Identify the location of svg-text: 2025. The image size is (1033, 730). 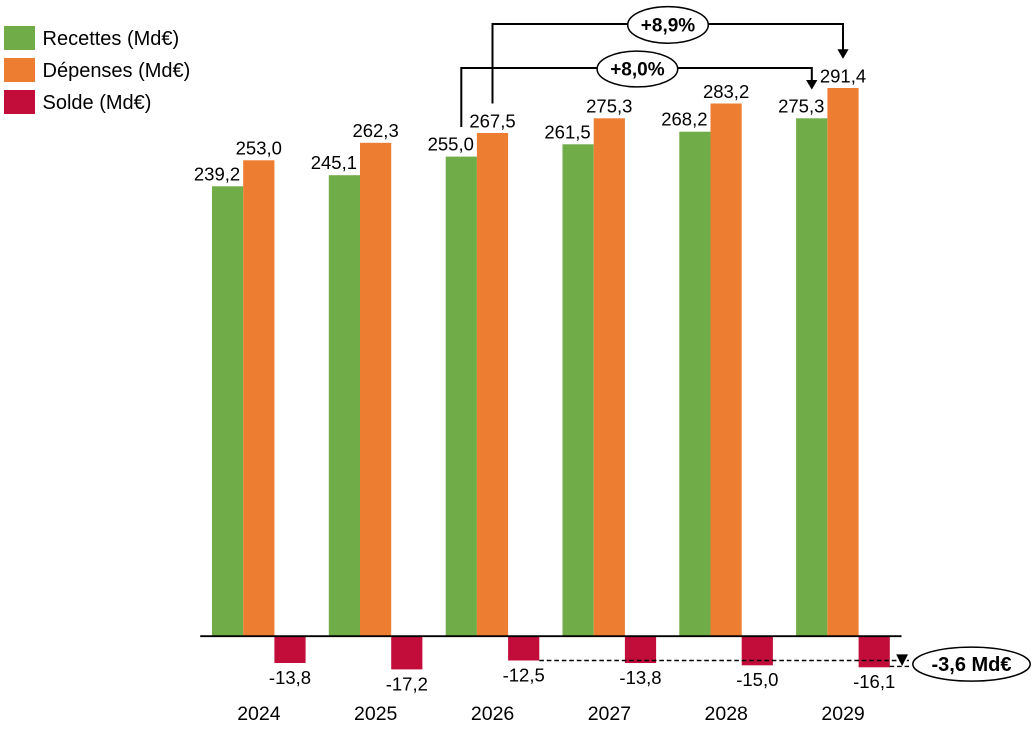
(376, 714).